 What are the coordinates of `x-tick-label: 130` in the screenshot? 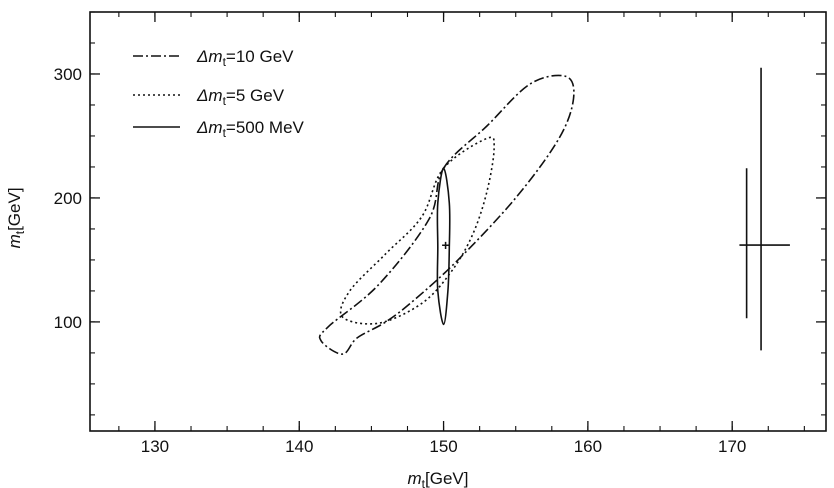 It's located at (155, 446).